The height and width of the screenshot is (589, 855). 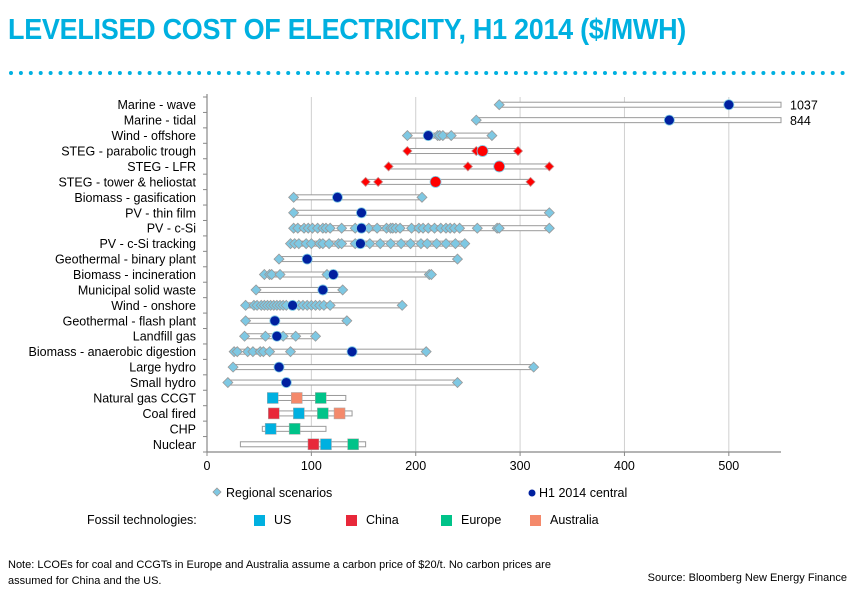 What do you see at coordinates (171, 229) in the screenshot?
I see `row-label: PV - c-Si` at bounding box center [171, 229].